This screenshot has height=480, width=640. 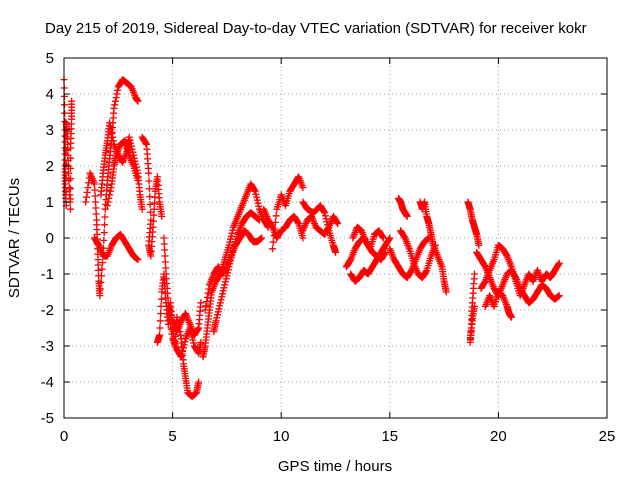 What do you see at coordinates (47, 274) in the screenshot?
I see `y-tick-label: -1` at bounding box center [47, 274].